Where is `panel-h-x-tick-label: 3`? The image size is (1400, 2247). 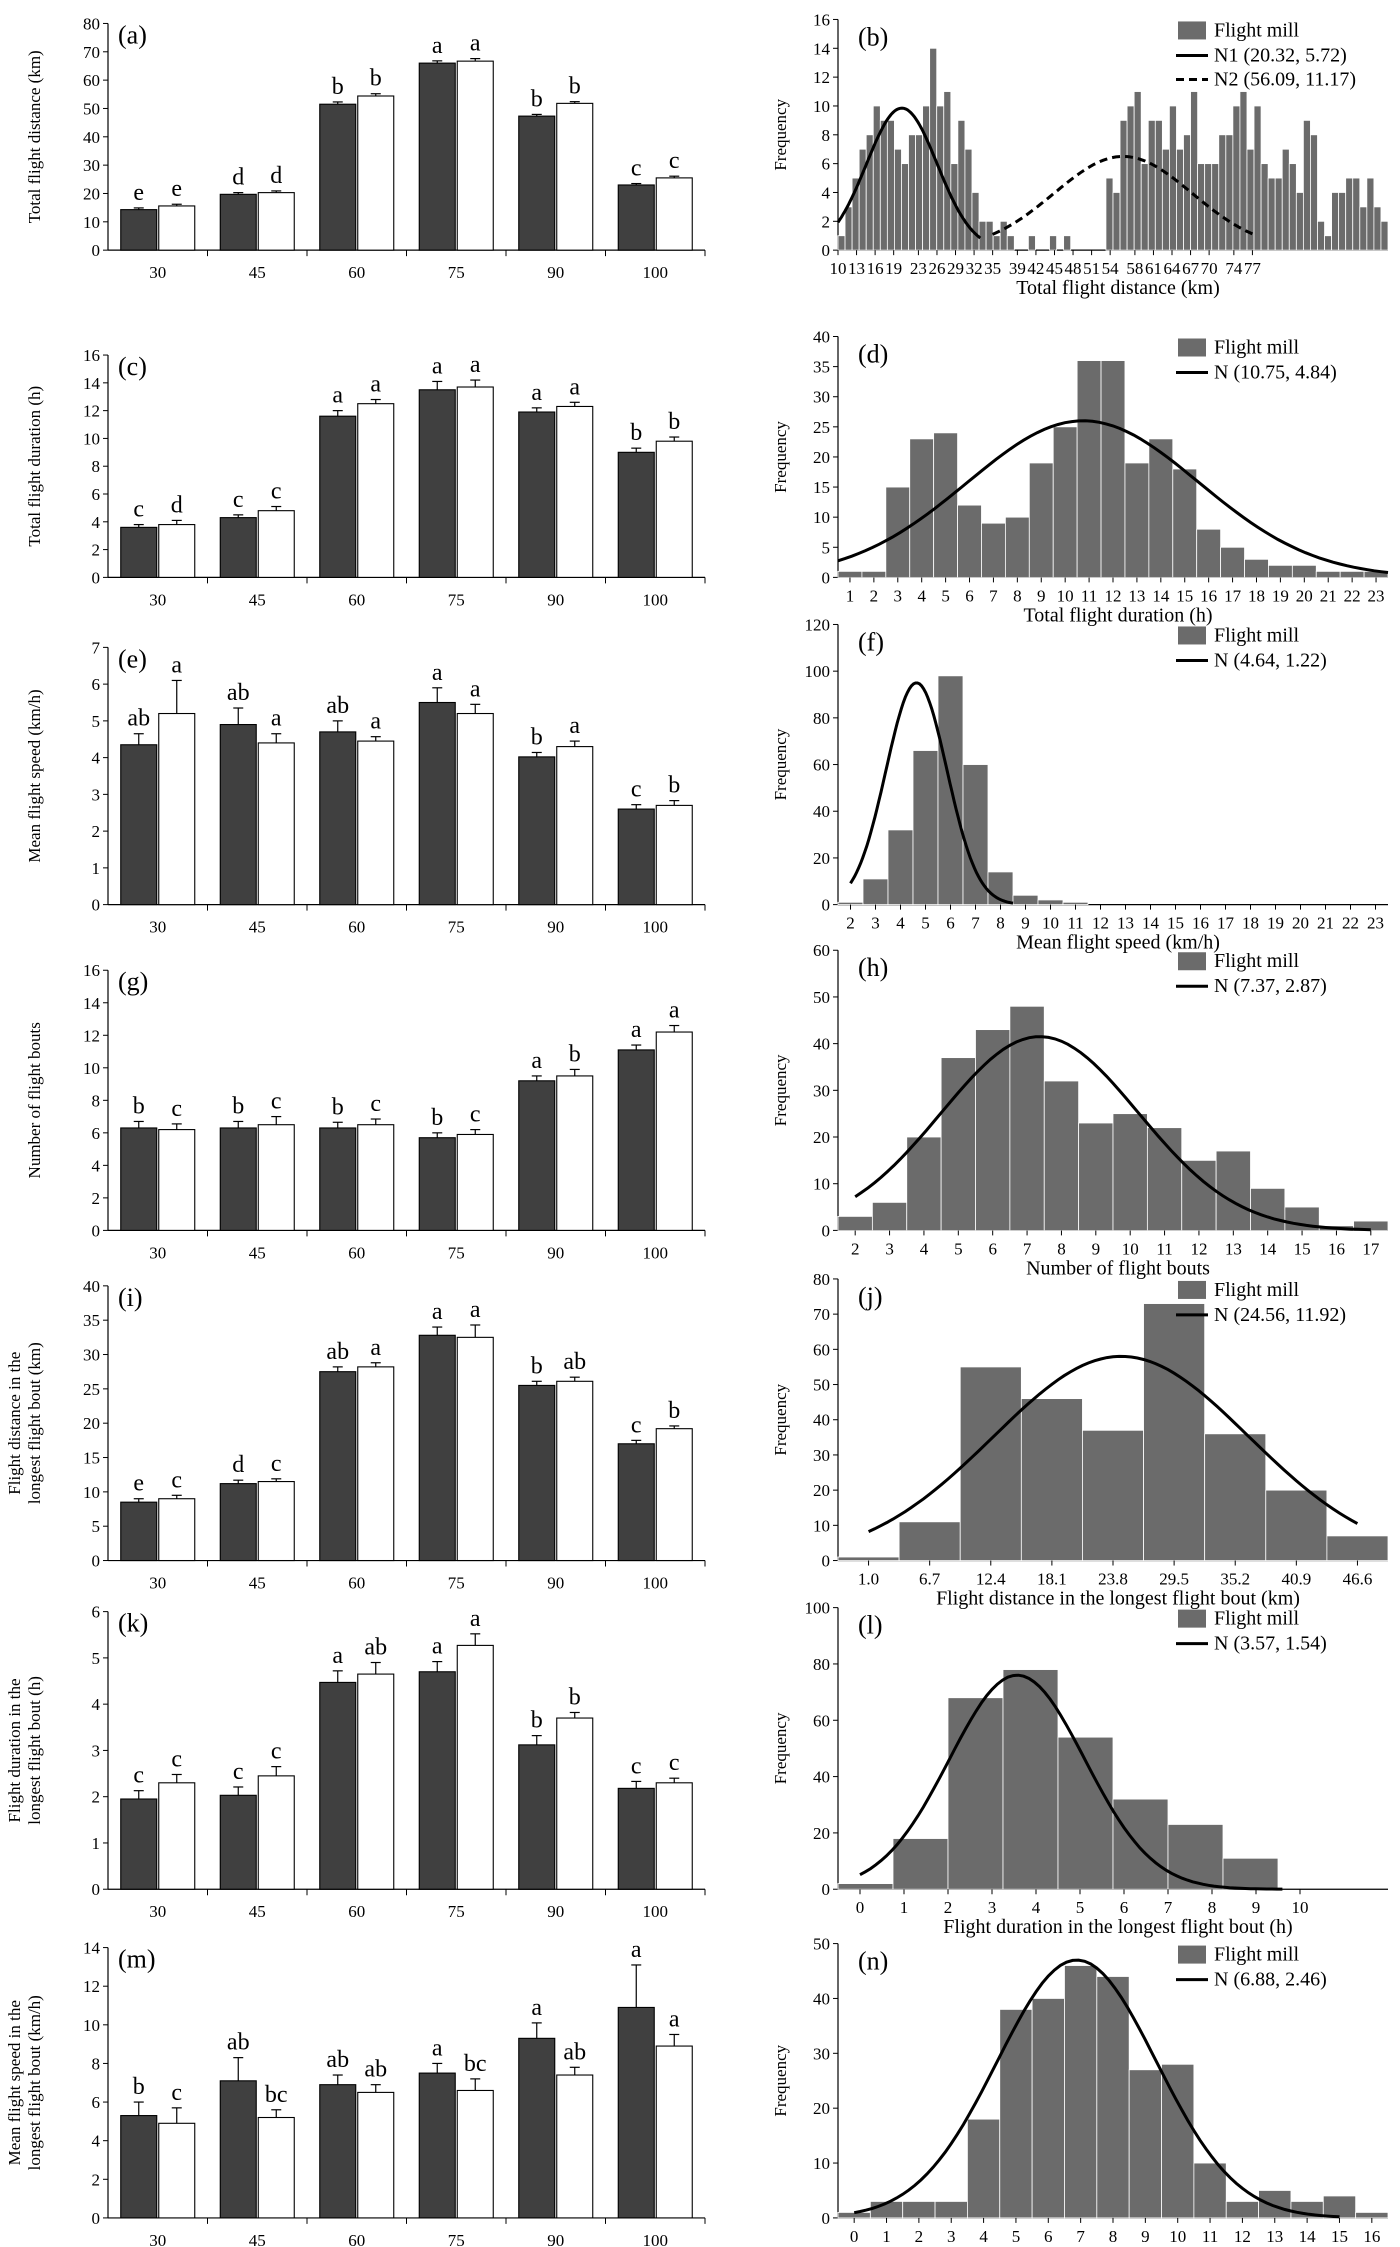 panel-h-x-tick-label: 3 is located at coordinates (889, 1248).